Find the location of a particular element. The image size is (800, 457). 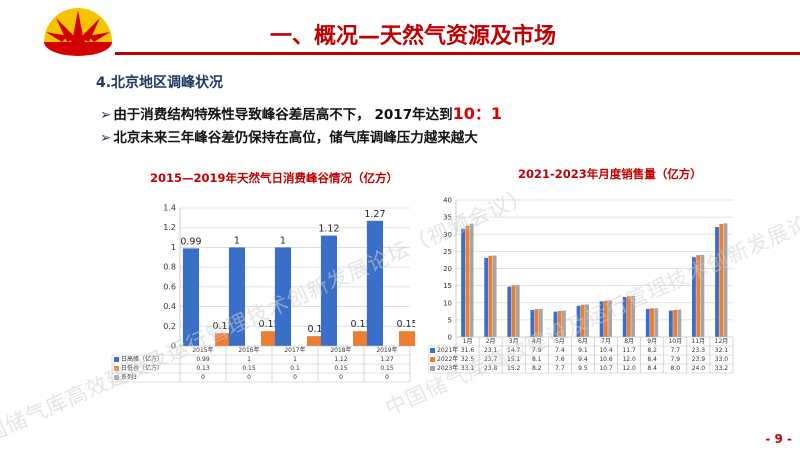

table-value: 11.7 is located at coordinates (629, 350).